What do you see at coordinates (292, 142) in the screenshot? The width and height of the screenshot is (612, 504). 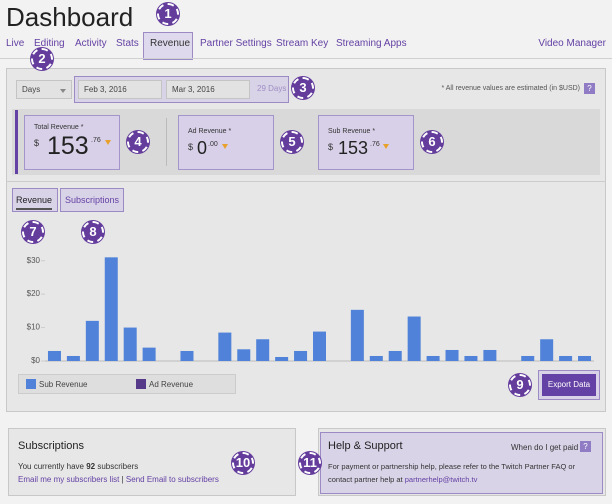 I see `annotation-badge: 5` at bounding box center [292, 142].